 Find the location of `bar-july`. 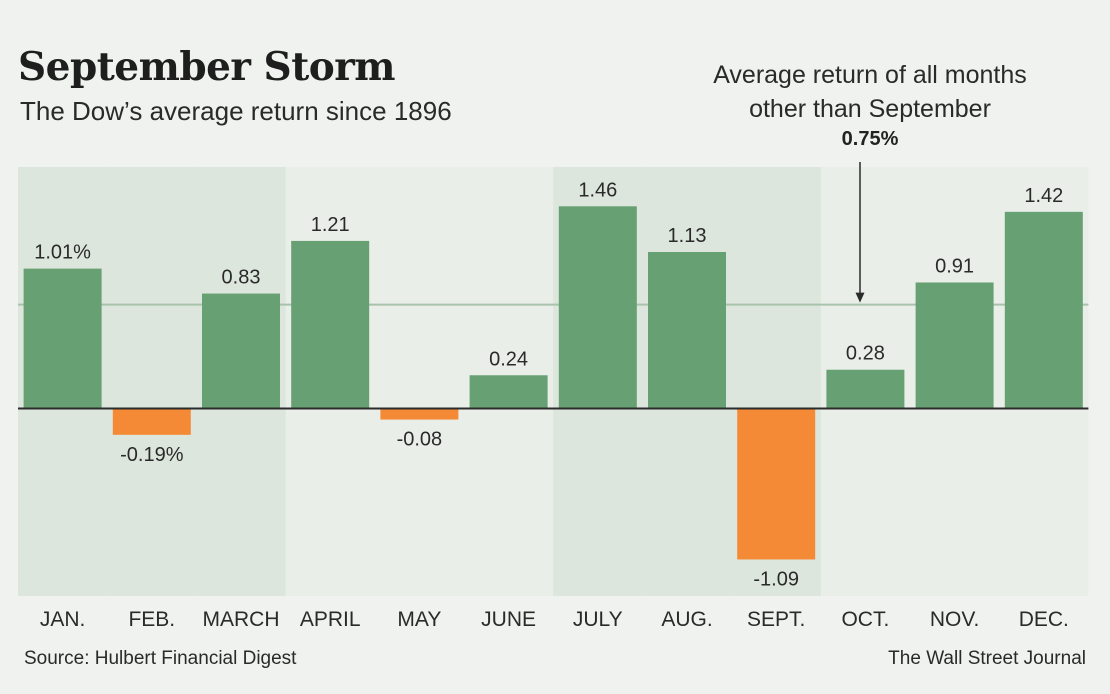

bar-july is located at coordinates (597, 307).